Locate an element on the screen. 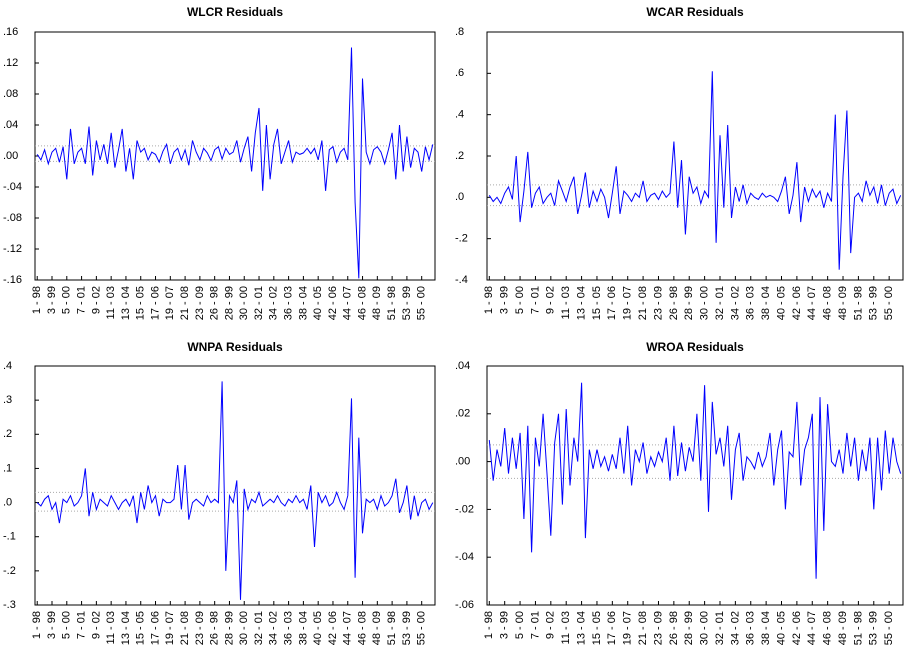 Image resolution: width=905 pixels, height=667 pixels. y-tick-label: -.06 is located at coordinates (464, 605).